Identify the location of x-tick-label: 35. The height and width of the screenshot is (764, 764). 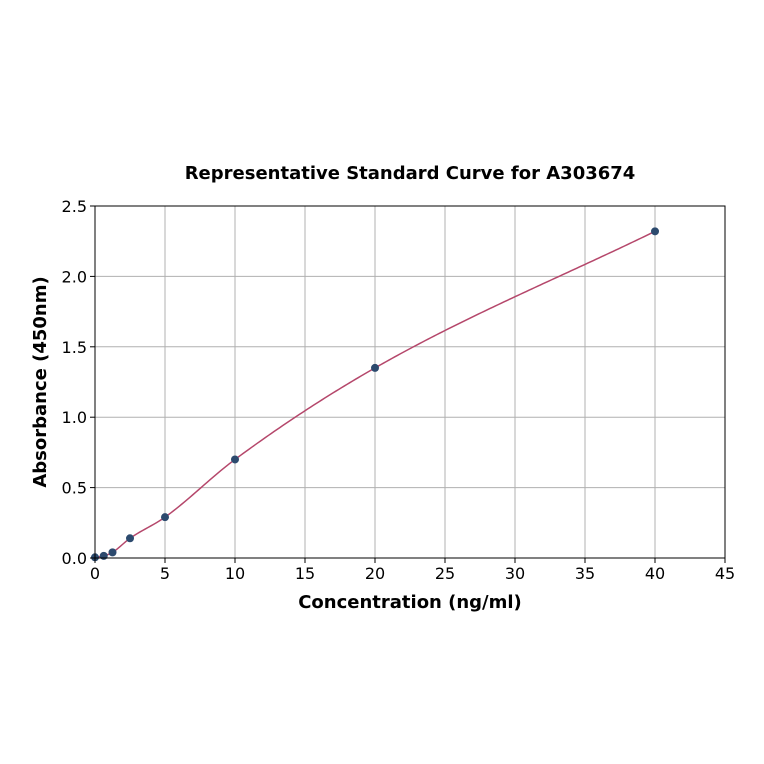
(585, 573).